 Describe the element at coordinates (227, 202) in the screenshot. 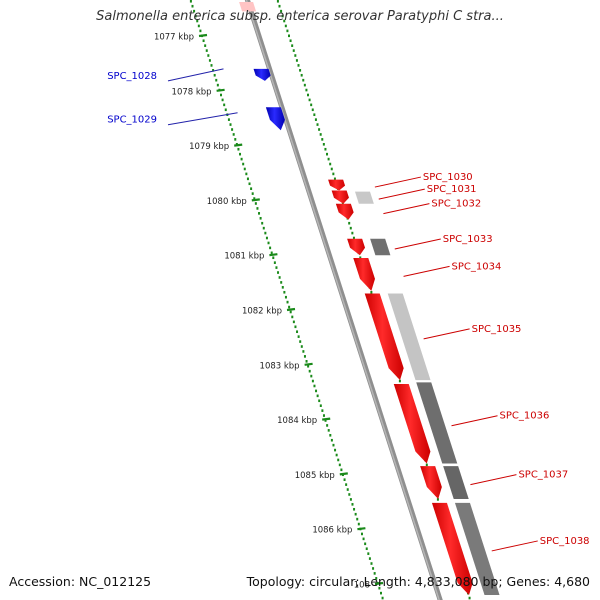

I see `scale-label: 1080 kbp` at that location.